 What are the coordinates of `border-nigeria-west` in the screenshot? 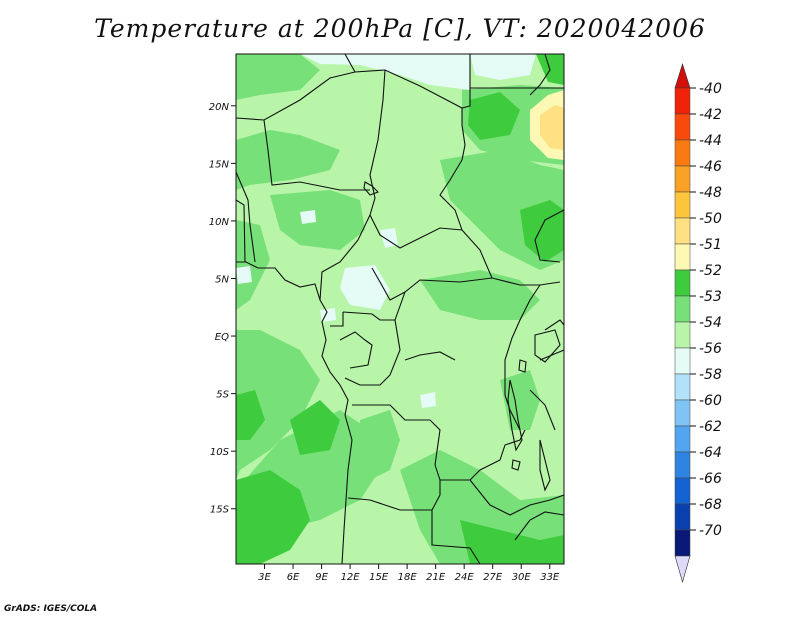 It's located at (246, 217).